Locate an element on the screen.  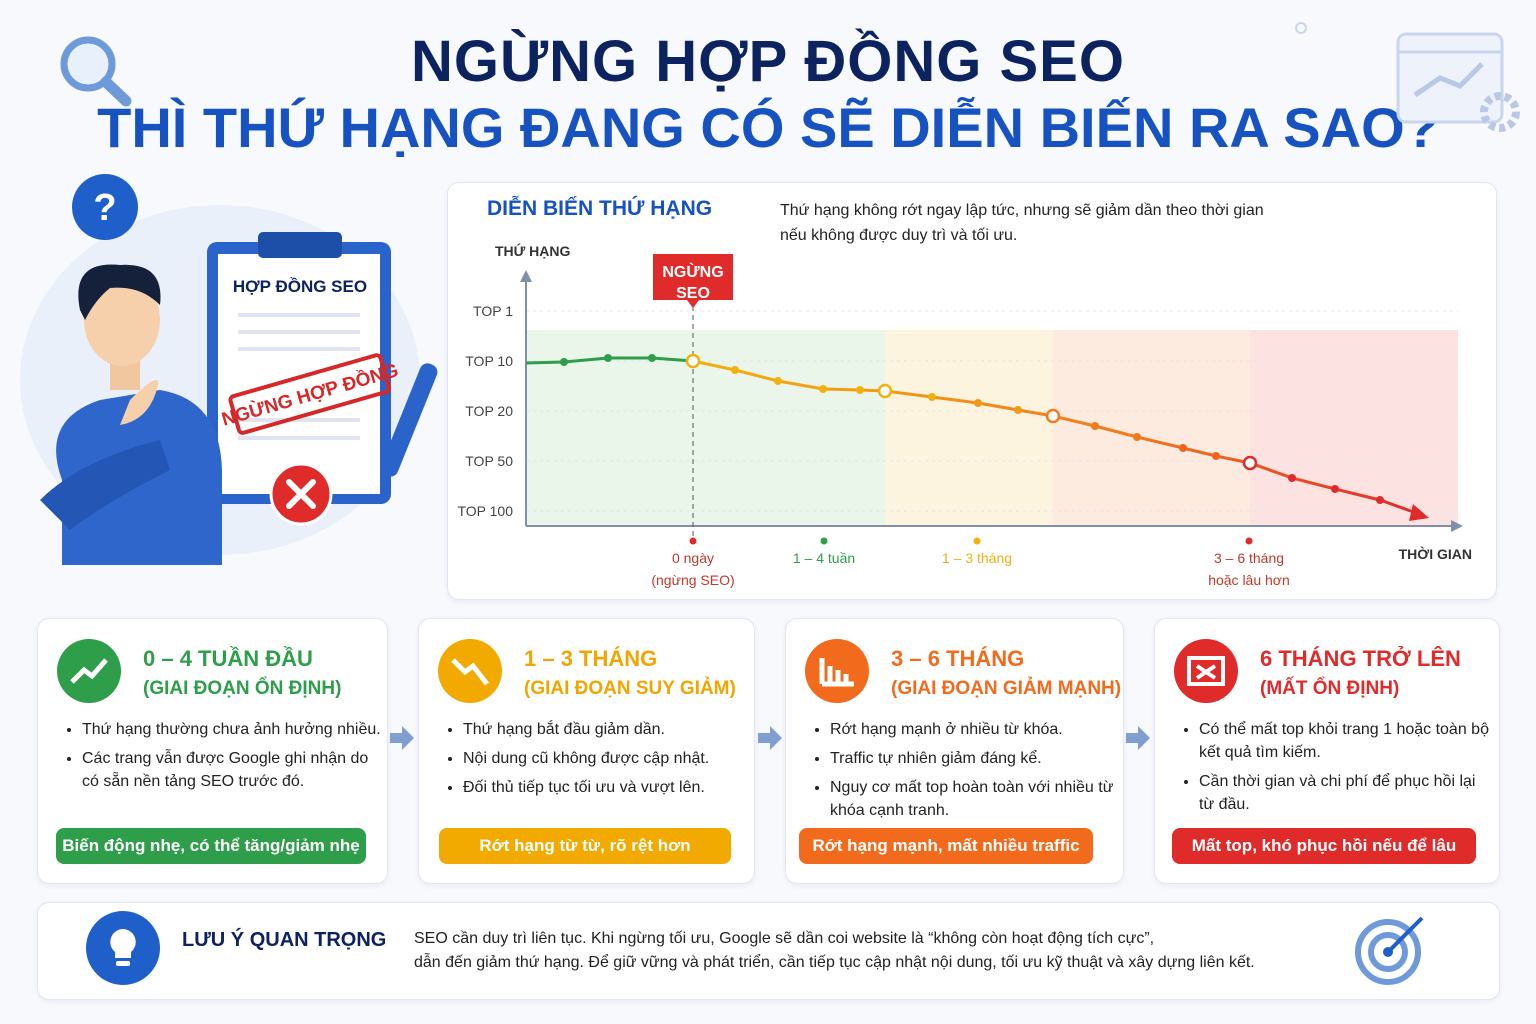
bullet: Rớt hạng mạnh ở nhiều từ khóa. is located at coordinates (974, 729).